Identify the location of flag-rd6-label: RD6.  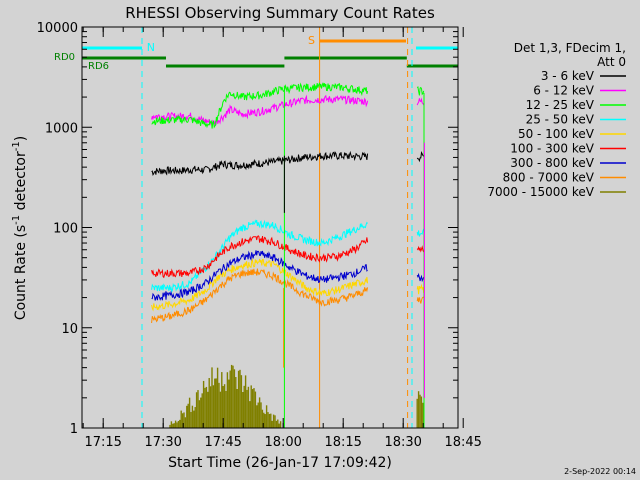
(98, 66).